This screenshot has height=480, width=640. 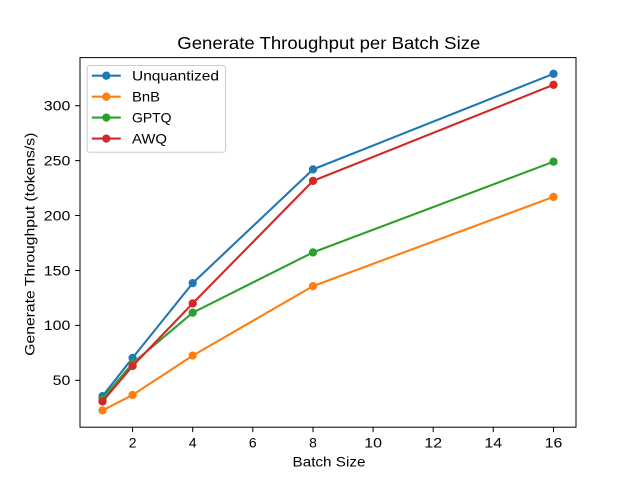 What do you see at coordinates (193, 442) in the screenshot?
I see `svg-text: 4` at bounding box center [193, 442].